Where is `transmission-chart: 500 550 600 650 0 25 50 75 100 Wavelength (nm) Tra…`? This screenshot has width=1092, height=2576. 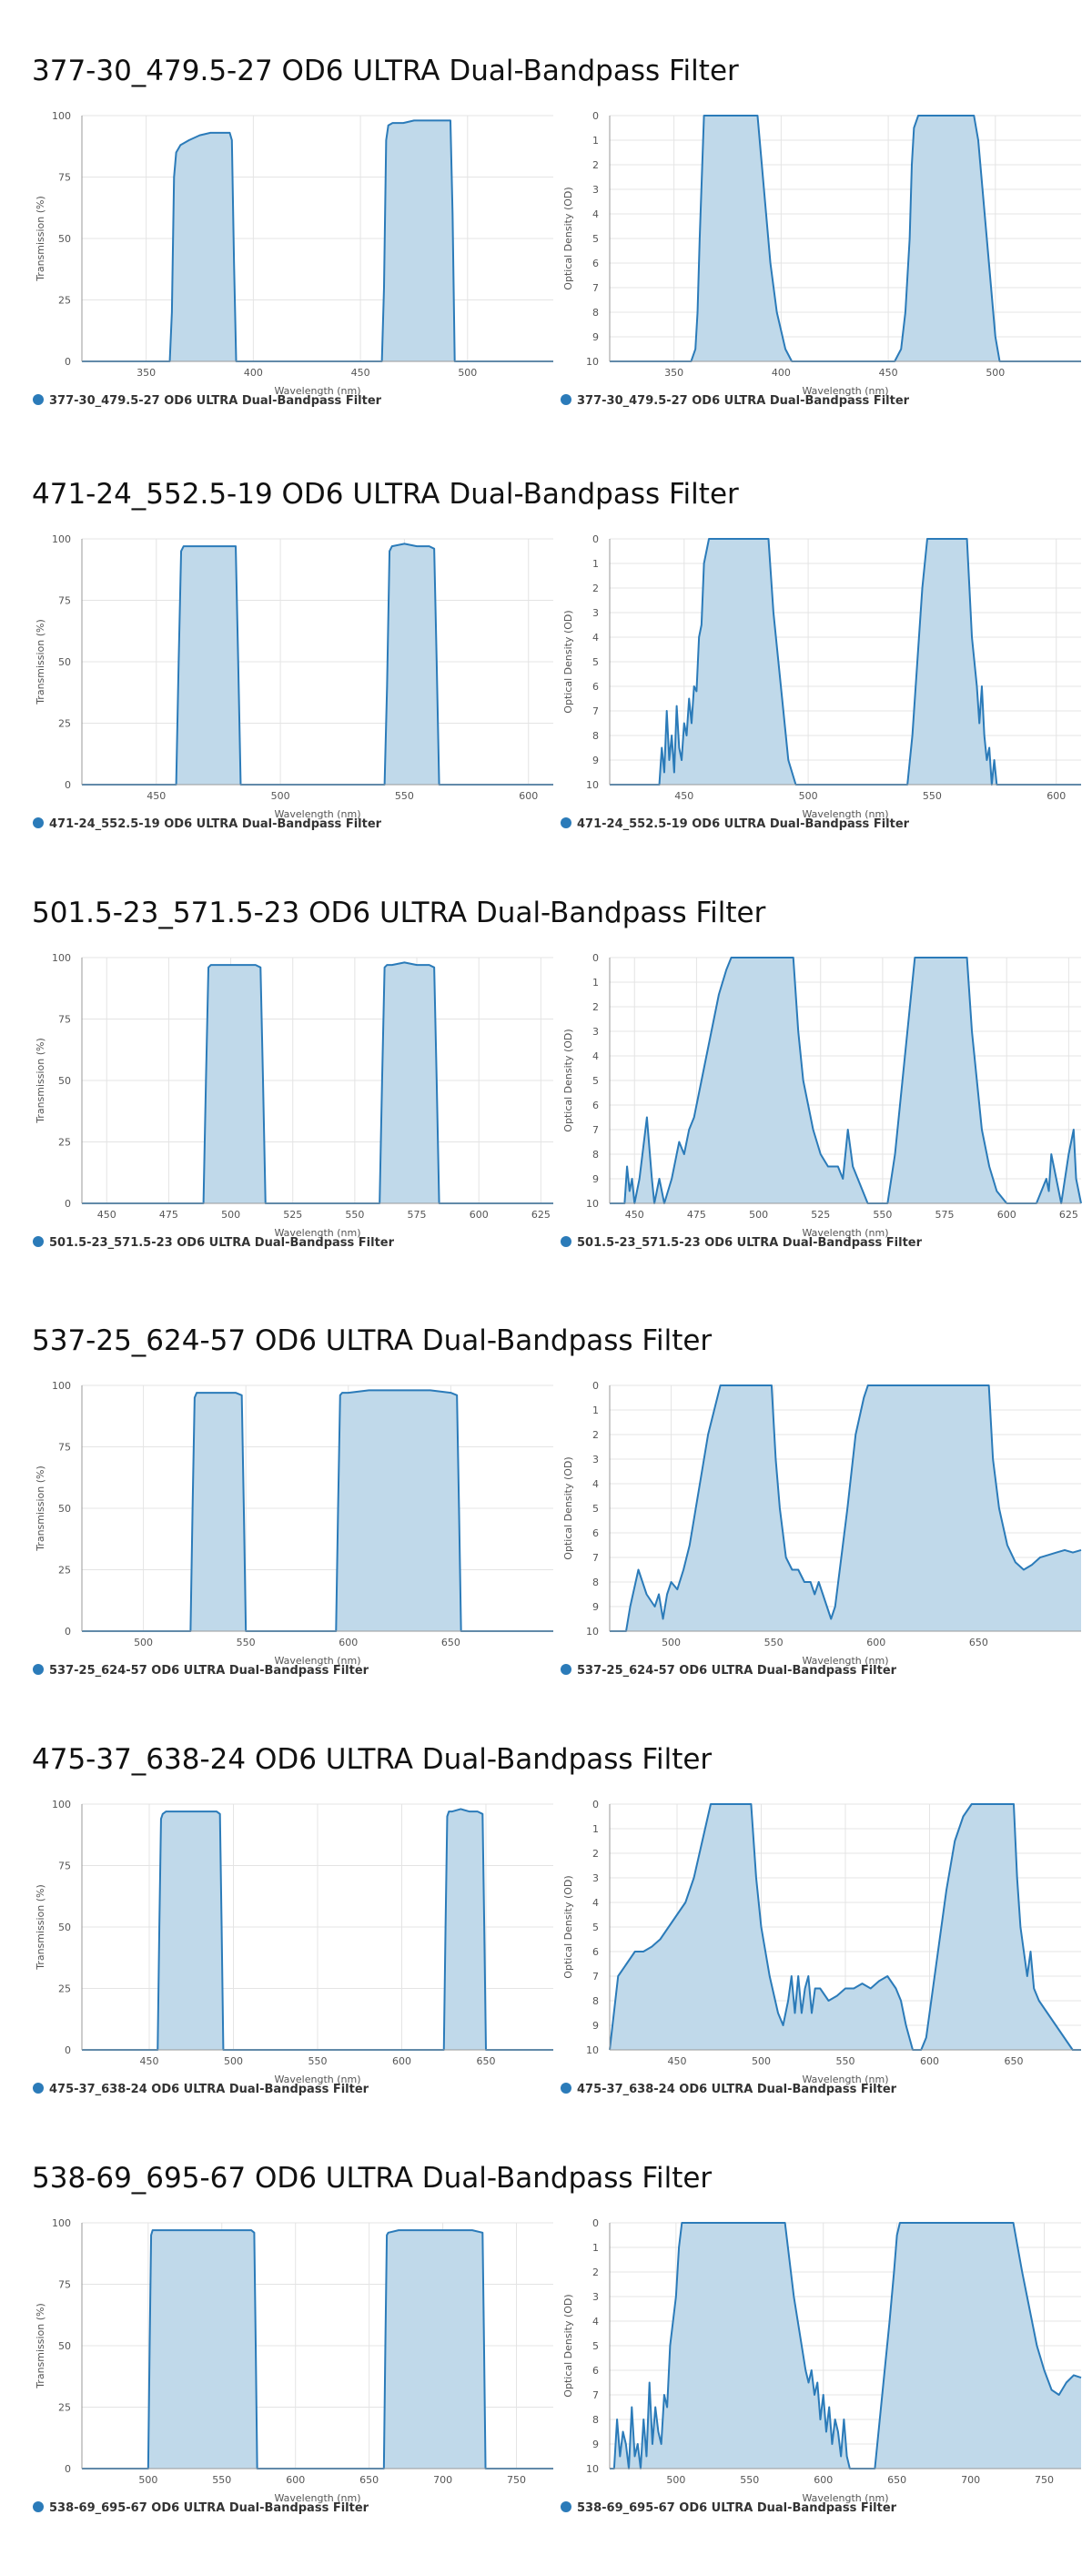 transmission-chart: 500 550 600 650 0 25 50 75 100 Wavelength (nm) Tra… is located at coordinates (291, 1531).